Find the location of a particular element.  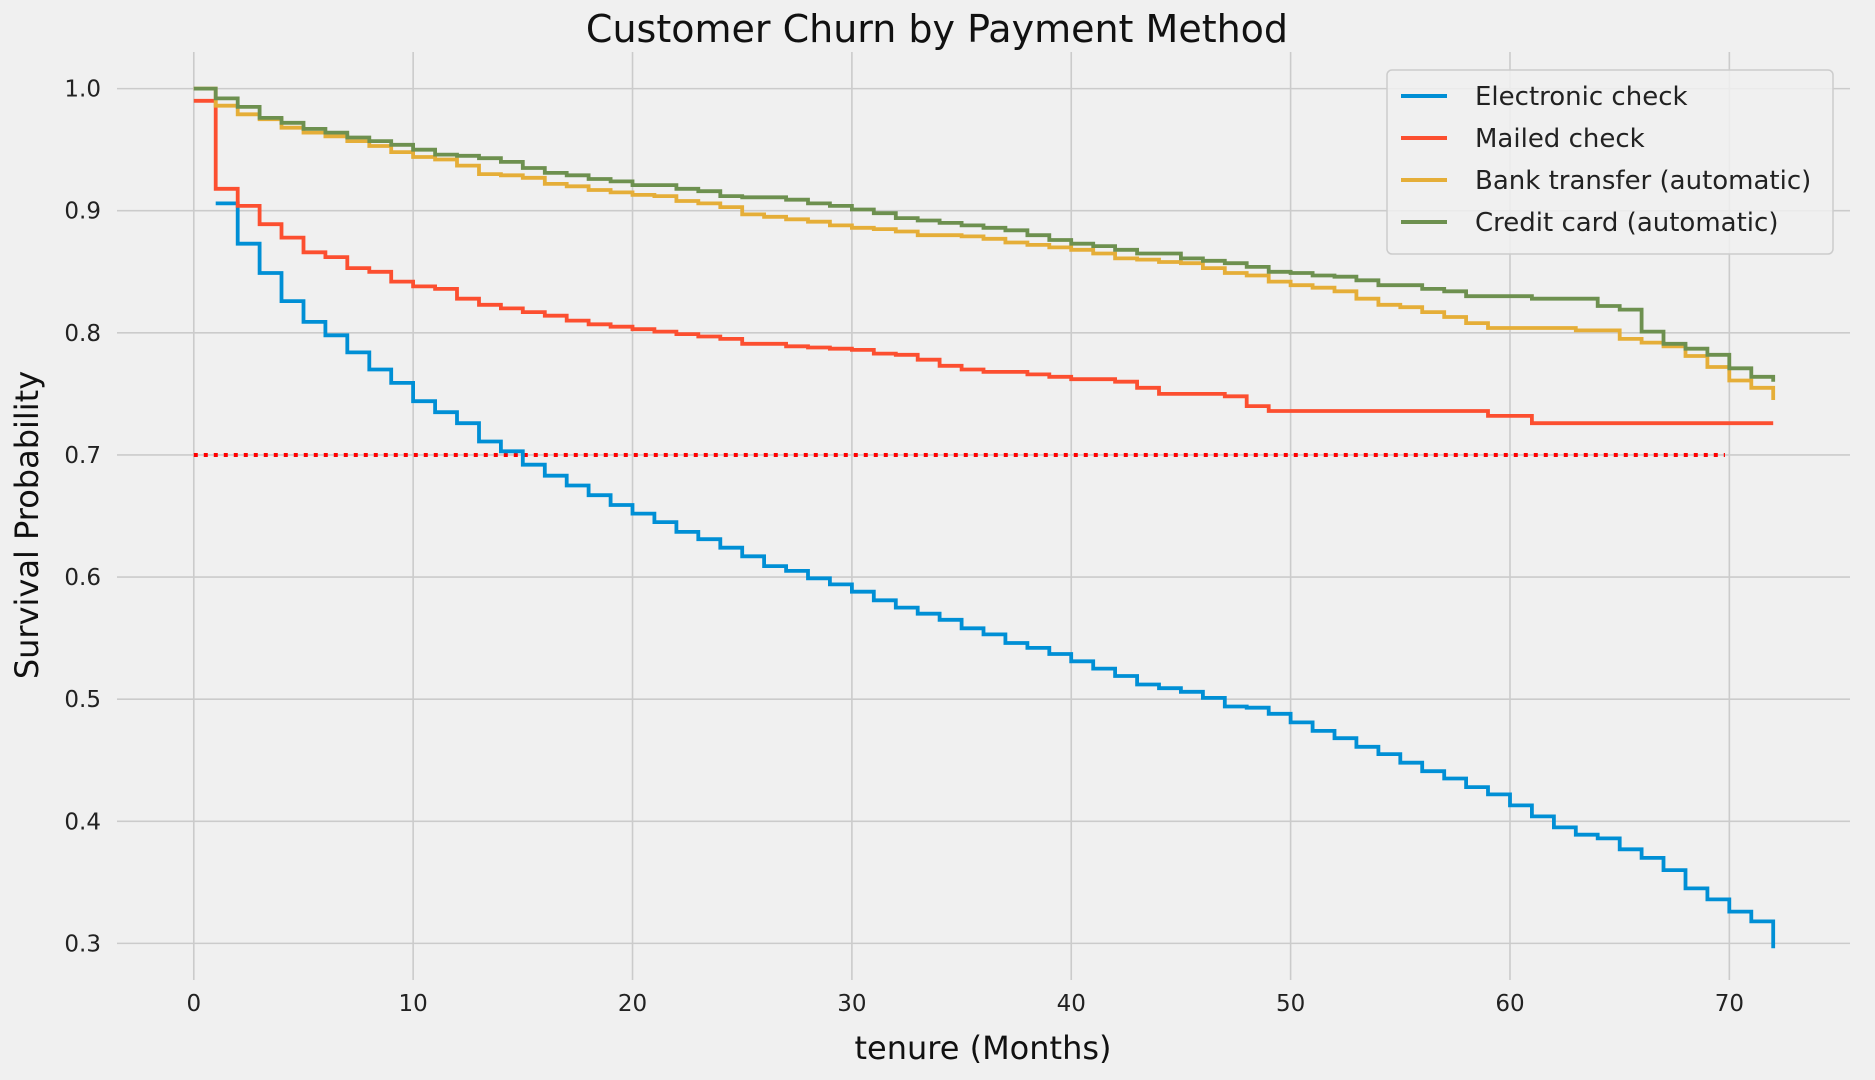

x-tick-label: 30 is located at coordinates (851, 1004).